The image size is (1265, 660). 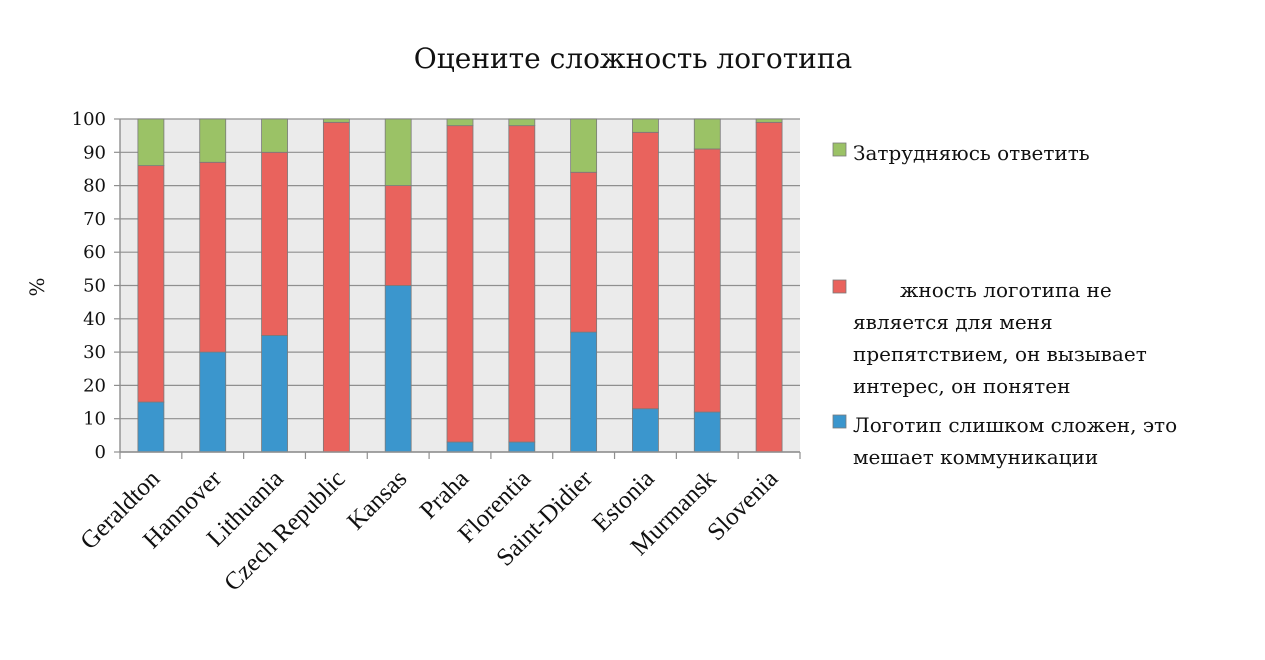 What do you see at coordinates (94, 186) in the screenshot?
I see `y-tick-label: 80` at bounding box center [94, 186].